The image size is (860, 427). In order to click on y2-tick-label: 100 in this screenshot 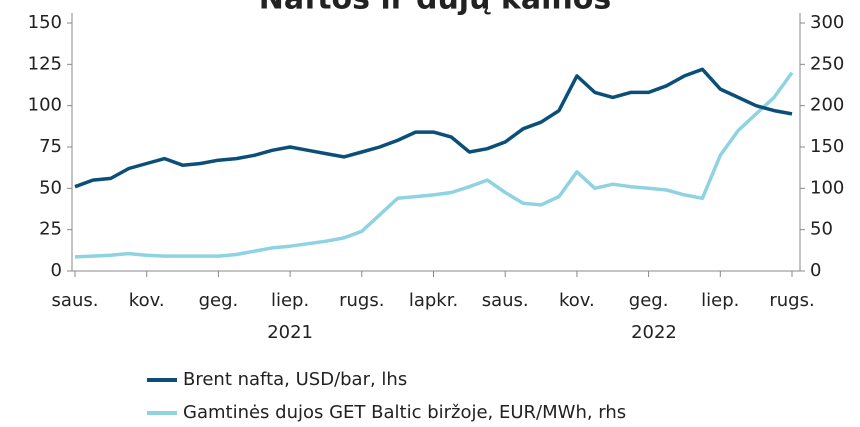, I will do `click(827, 187)`.